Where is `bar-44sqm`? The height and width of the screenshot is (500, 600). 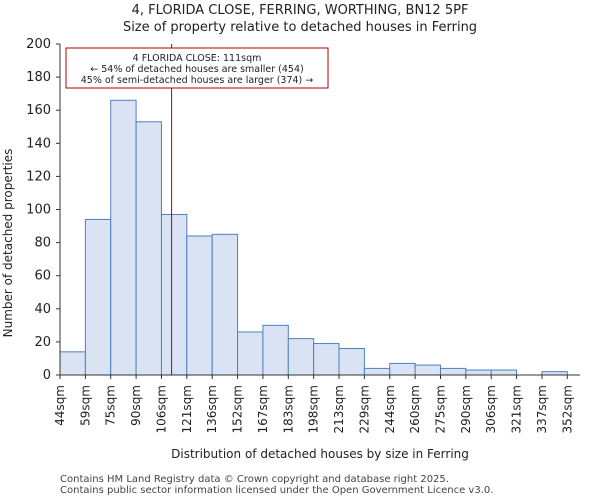 bar-44sqm is located at coordinates (72, 363).